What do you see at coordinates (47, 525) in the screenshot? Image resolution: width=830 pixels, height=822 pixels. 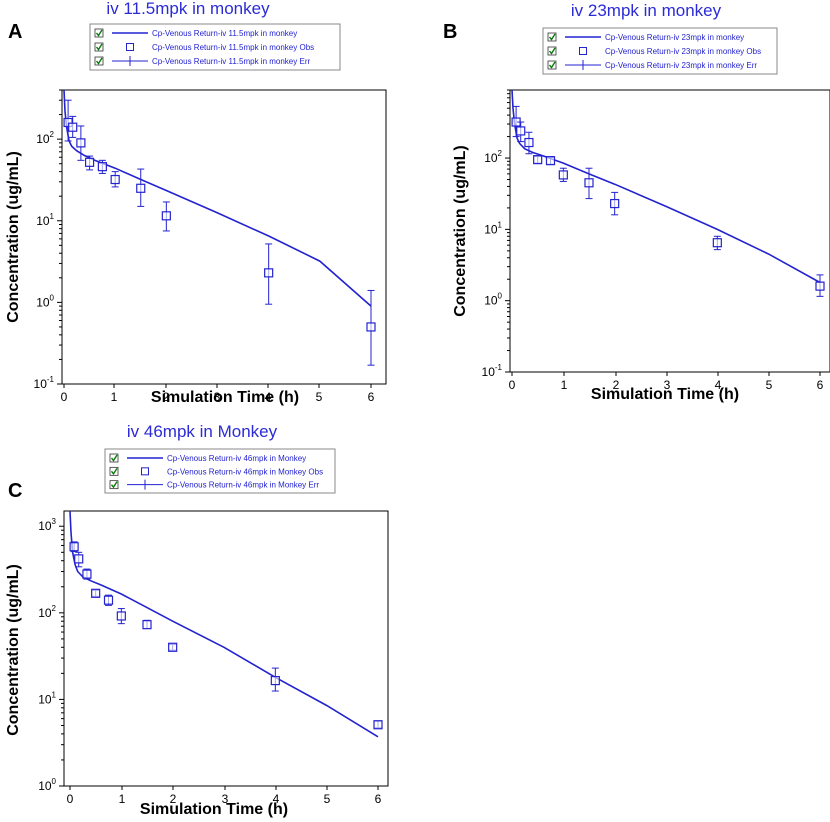 I see `y-tick-label: 10³` at bounding box center [47, 525].